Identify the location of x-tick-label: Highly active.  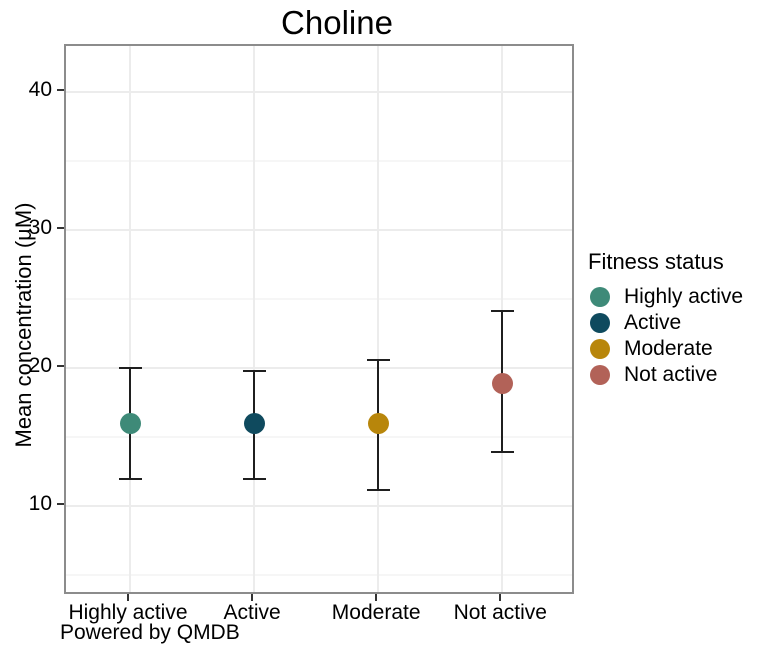
(128, 612).